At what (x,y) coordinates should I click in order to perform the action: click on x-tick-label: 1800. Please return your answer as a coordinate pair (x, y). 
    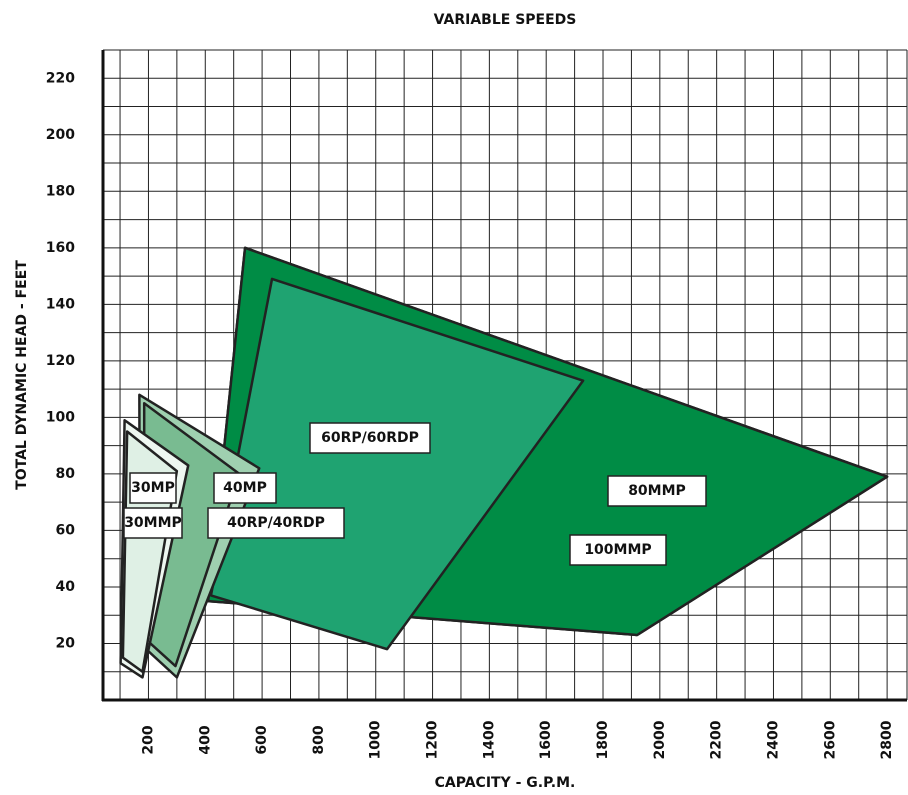
    Looking at the image, I should click on (603, 739).